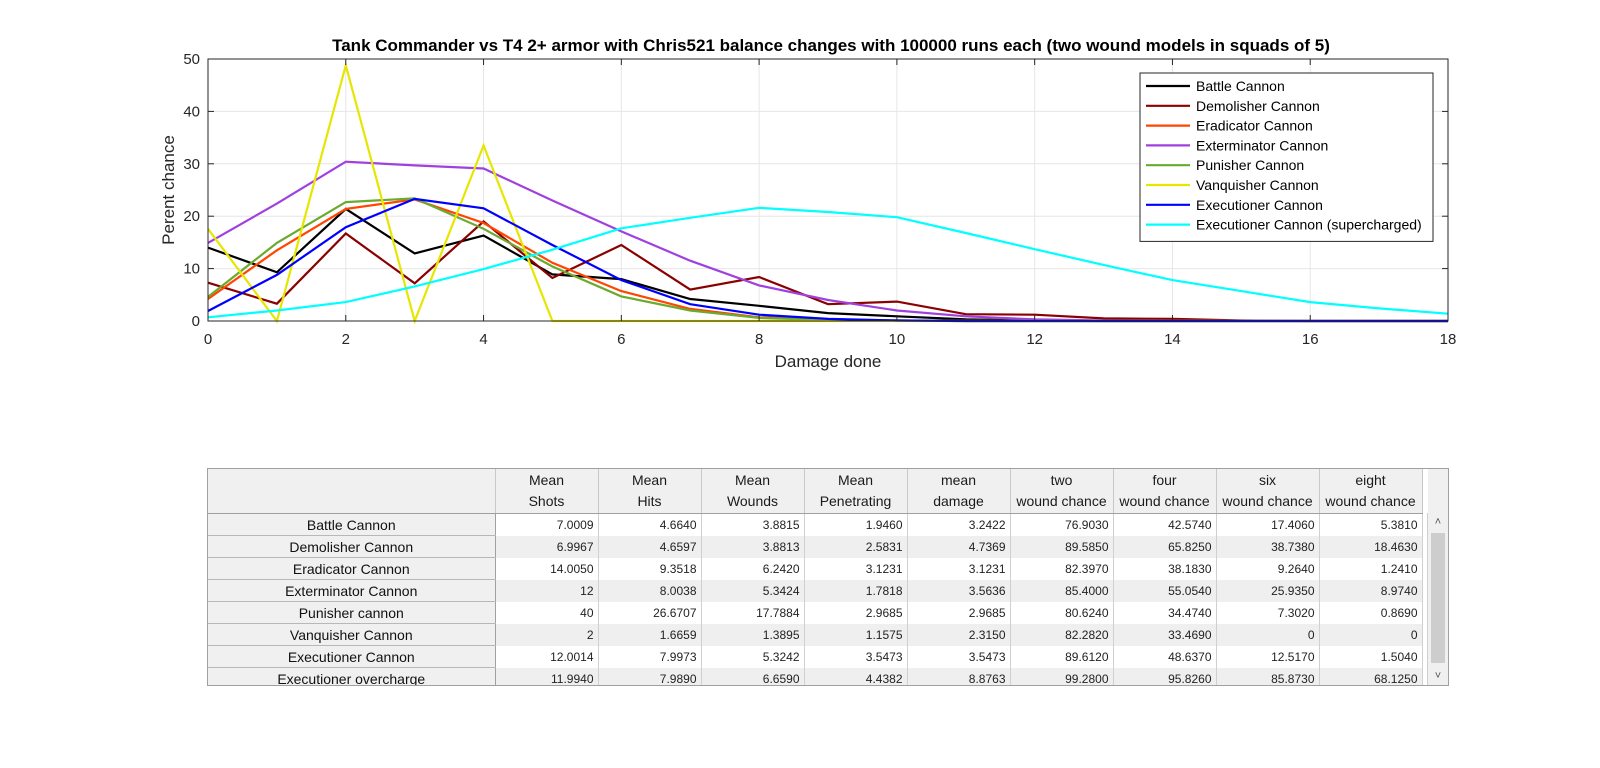 The height and width of the screenshot is (768, 1600). Describe the element at coordinates (1371, 546) in the screenshot. I see `table-cell: 18.4630` at that location.